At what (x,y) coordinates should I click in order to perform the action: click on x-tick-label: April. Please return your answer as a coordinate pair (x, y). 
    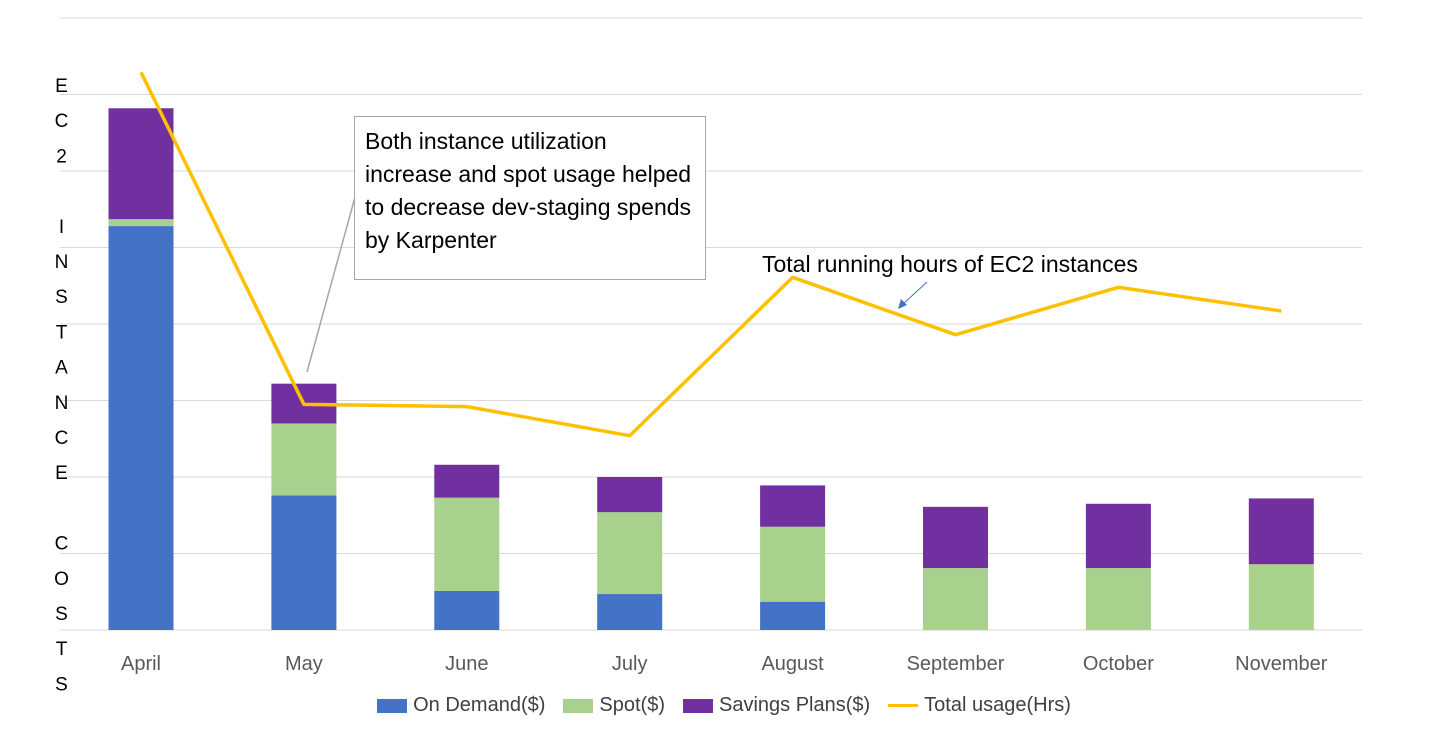
    Looking at the image, I should click on (141, 664).